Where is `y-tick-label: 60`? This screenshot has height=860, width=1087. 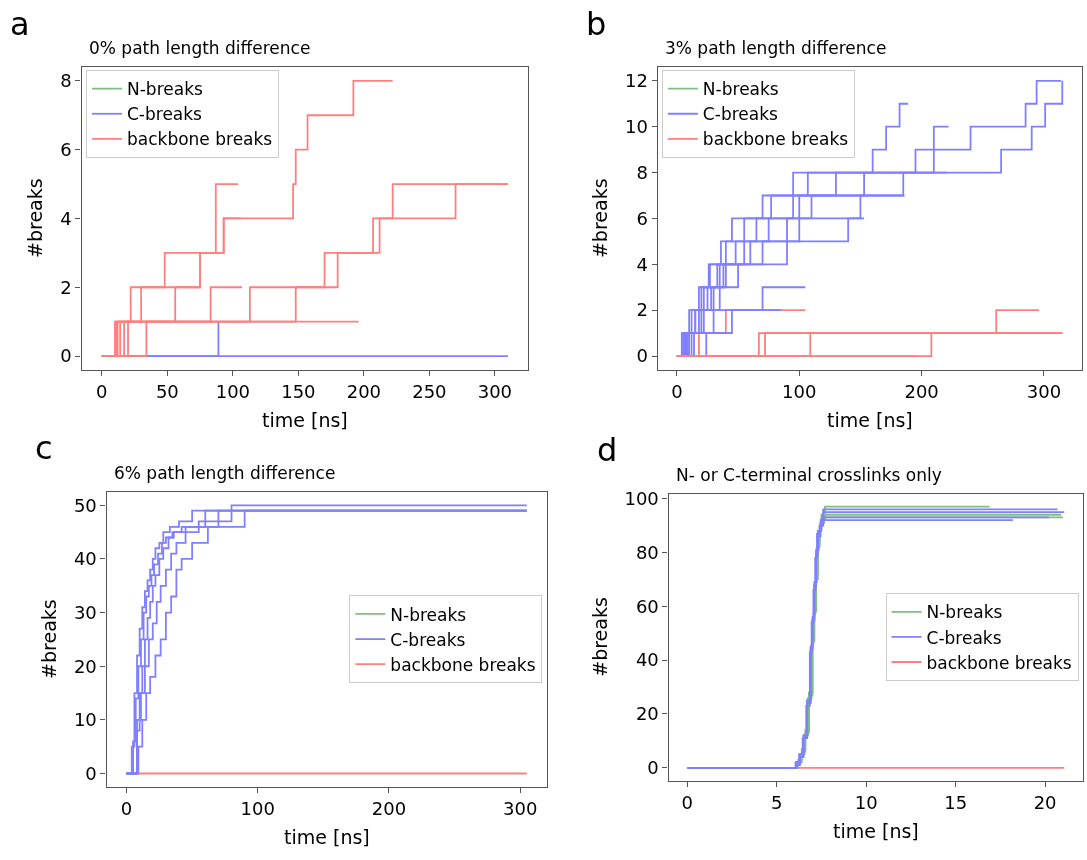
y-tick-label: 60 is located at coordinates (647, 606).